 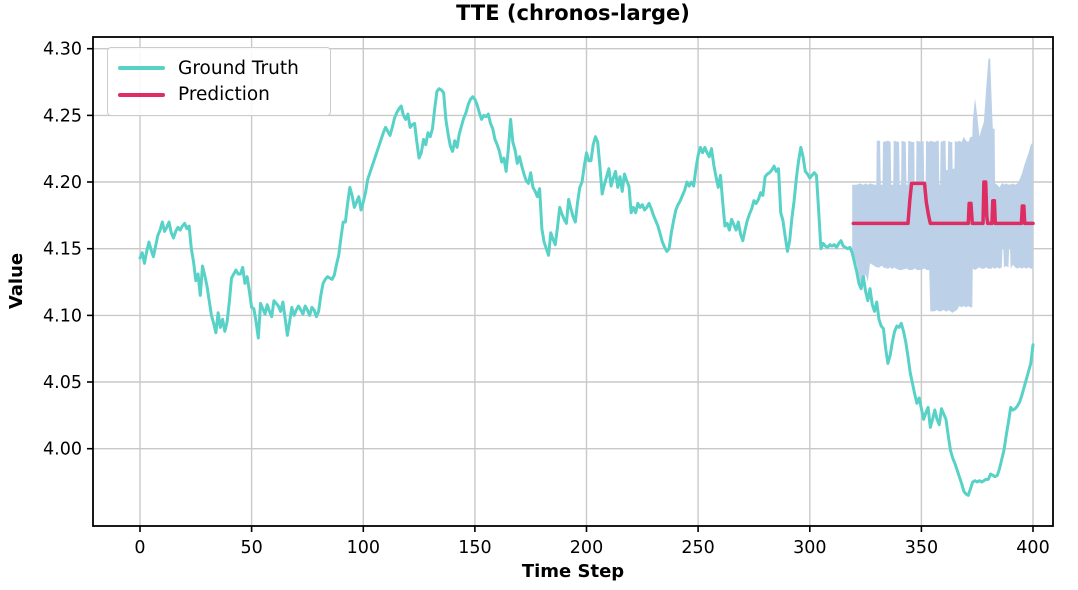 I want to click on y-tick-label: 4.15, so click(x=62, y=250).